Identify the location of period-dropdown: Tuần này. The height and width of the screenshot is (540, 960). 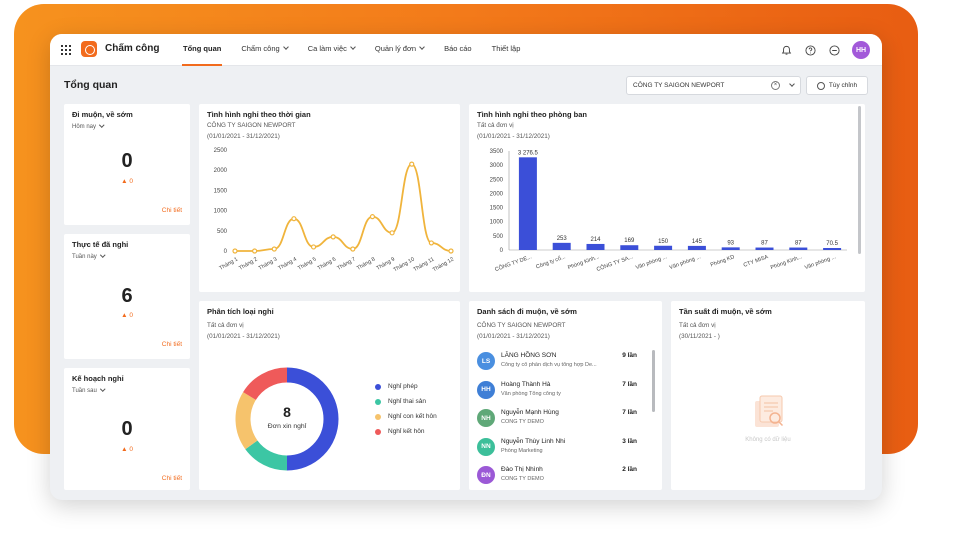
(89, 256).